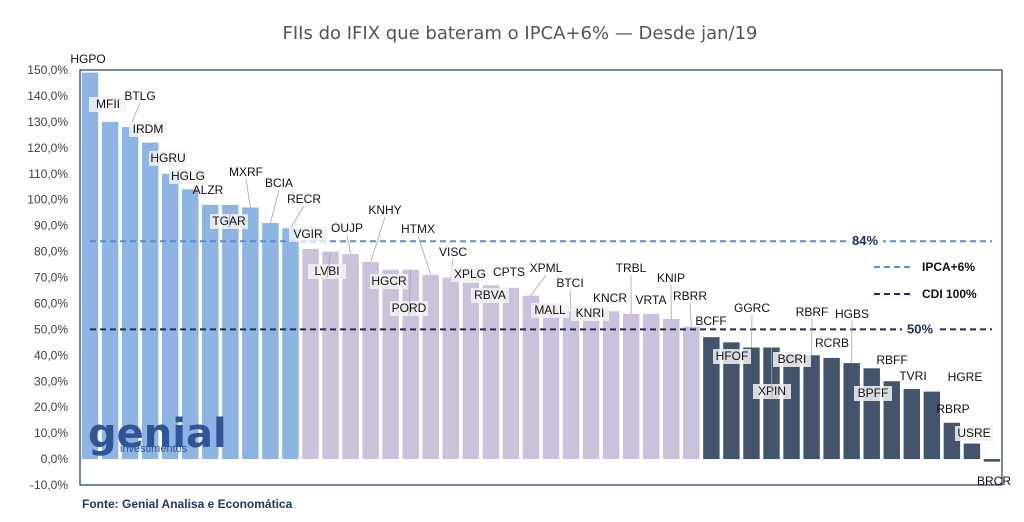 Image resolution: width=1024 pixels, height=522 pixels. Describe the element at coordinates (451, 368) in the screenshot. I see `bar-visc` at that location.